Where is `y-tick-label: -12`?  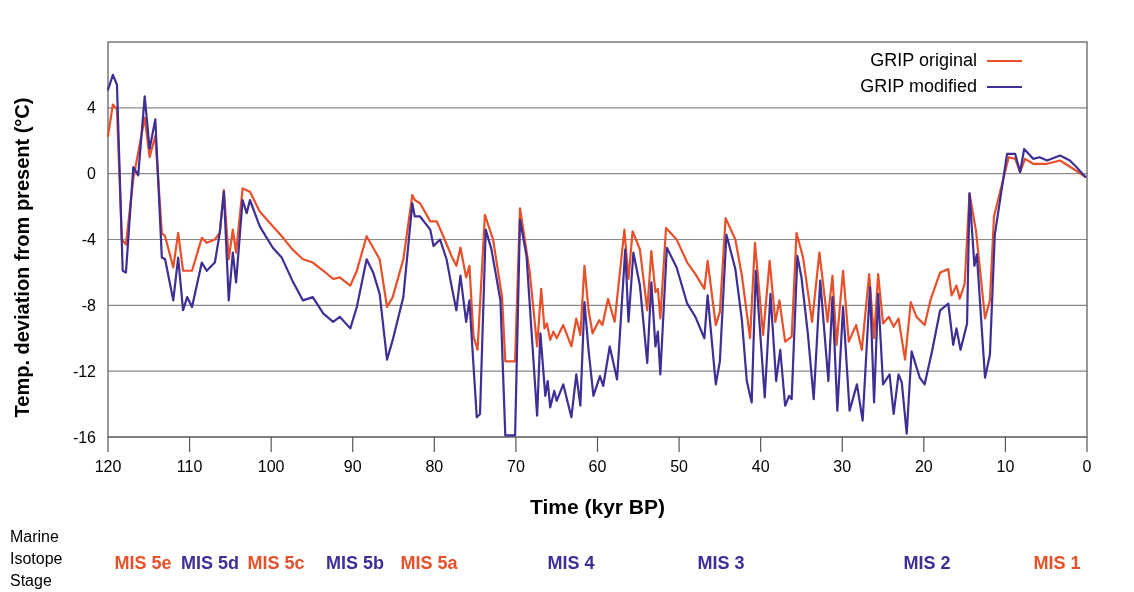 y-tick-label: -12 is located at coordinates (84, 371).